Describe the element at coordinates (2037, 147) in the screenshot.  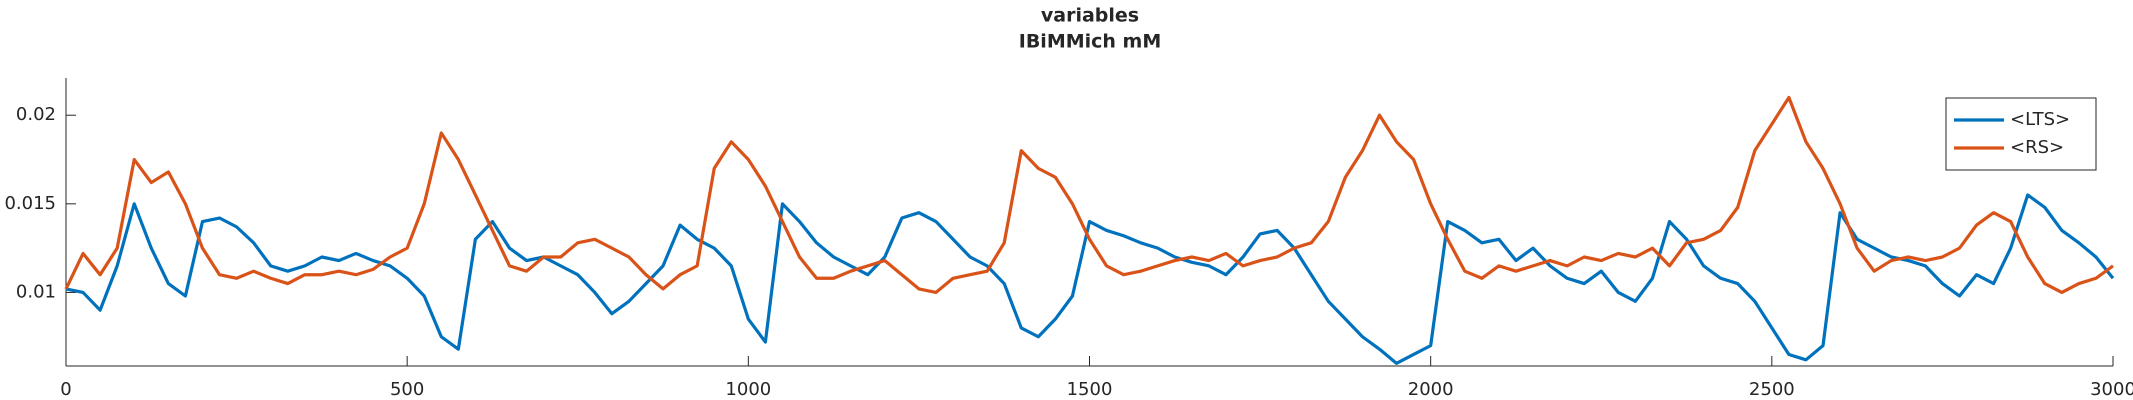
I see `legend-label: <RS>` at that location.